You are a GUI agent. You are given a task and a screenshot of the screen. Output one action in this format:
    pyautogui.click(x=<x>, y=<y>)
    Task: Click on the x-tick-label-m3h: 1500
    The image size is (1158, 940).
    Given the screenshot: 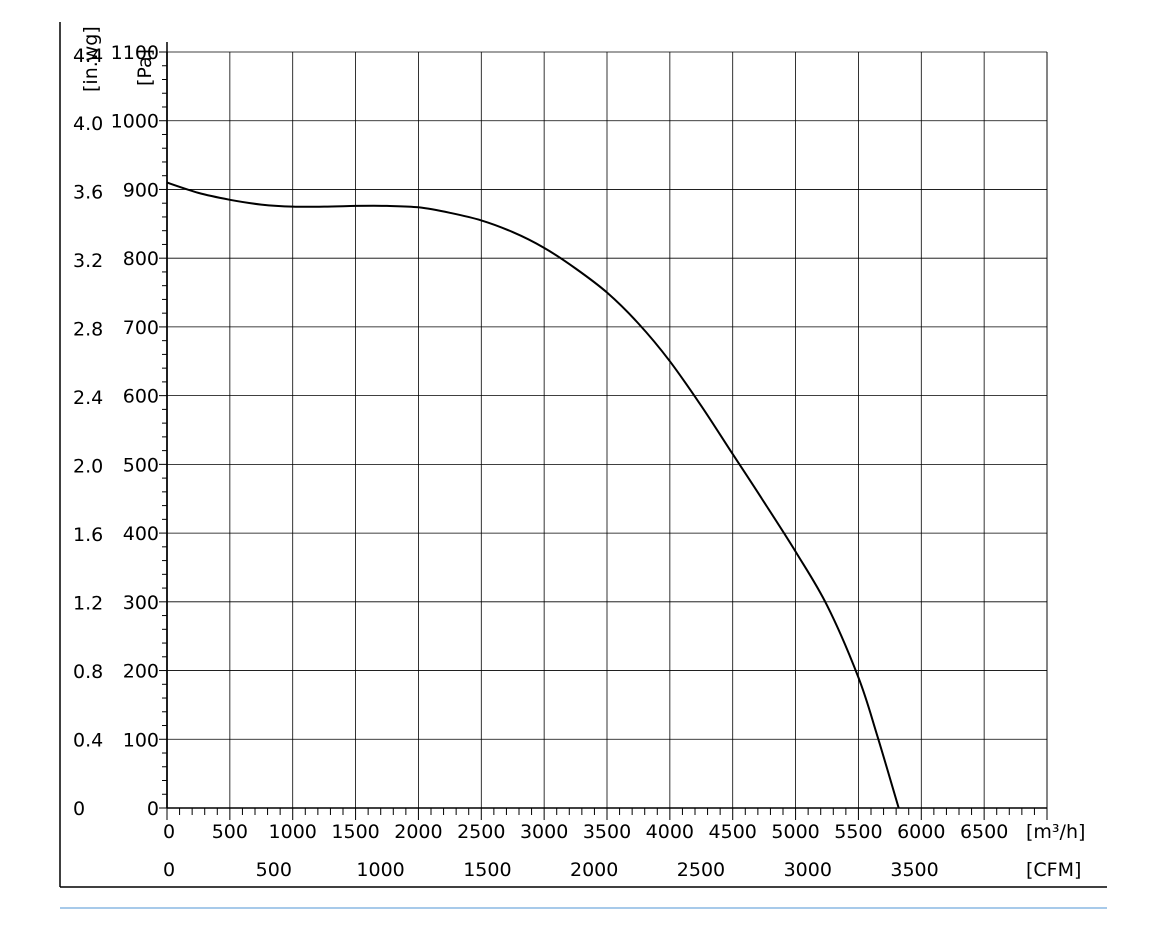 What is the action you would take?
    pyautogui.click(x=355, y=832)
    